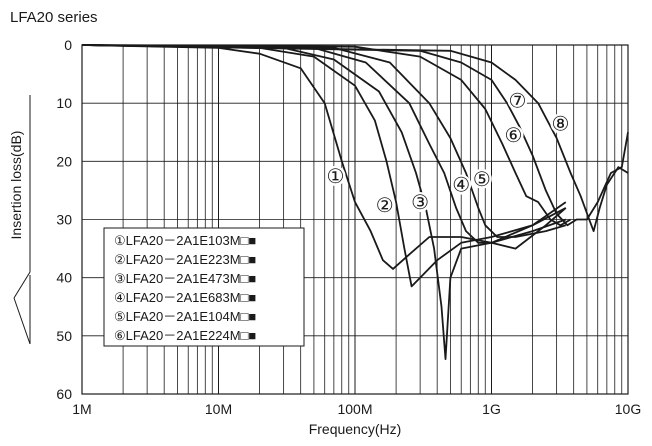 Image resolution: width=652 pixels, height=446 pixels. Describe the element at coordinates (628, 409) in the screenshot. I see `x-tick-label: 10G` at that location.